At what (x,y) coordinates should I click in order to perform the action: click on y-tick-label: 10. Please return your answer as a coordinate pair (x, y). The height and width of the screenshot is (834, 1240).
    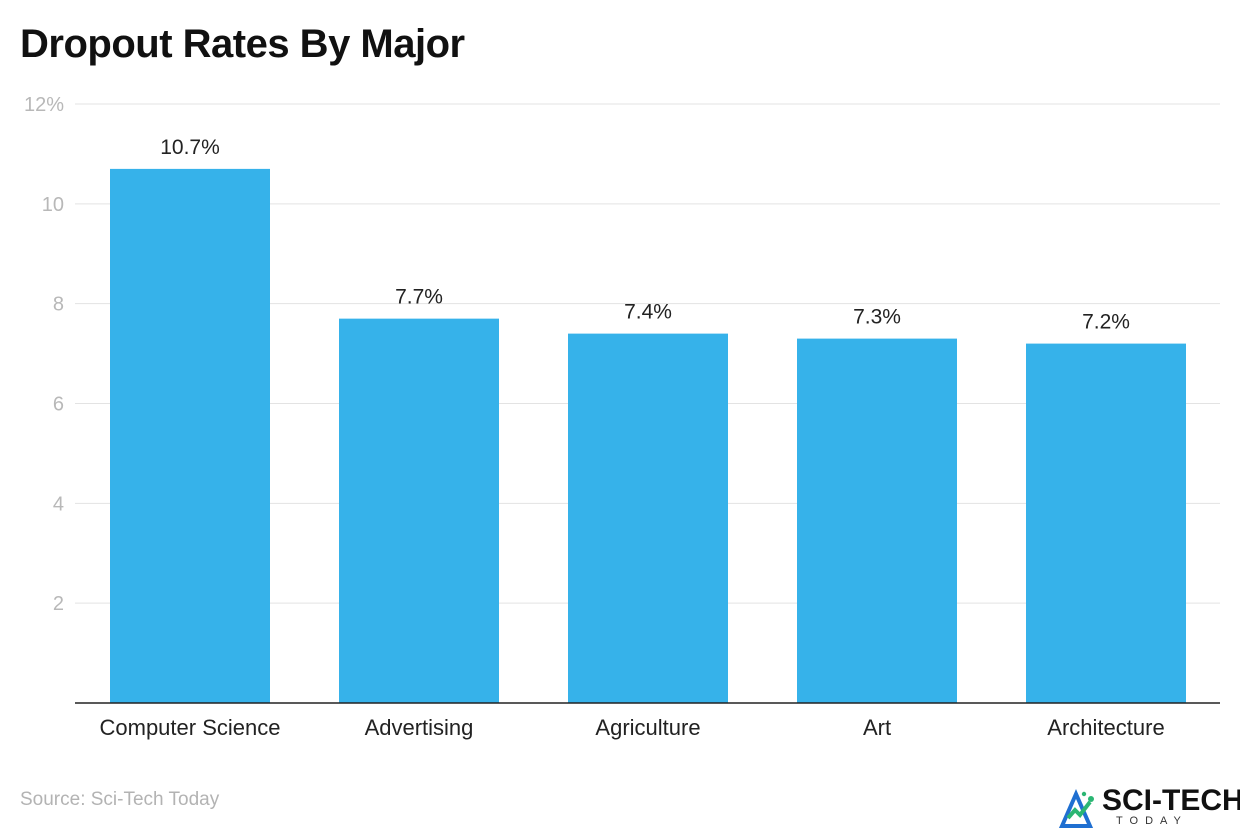
    Looking at the image, I should click on (53, 205).